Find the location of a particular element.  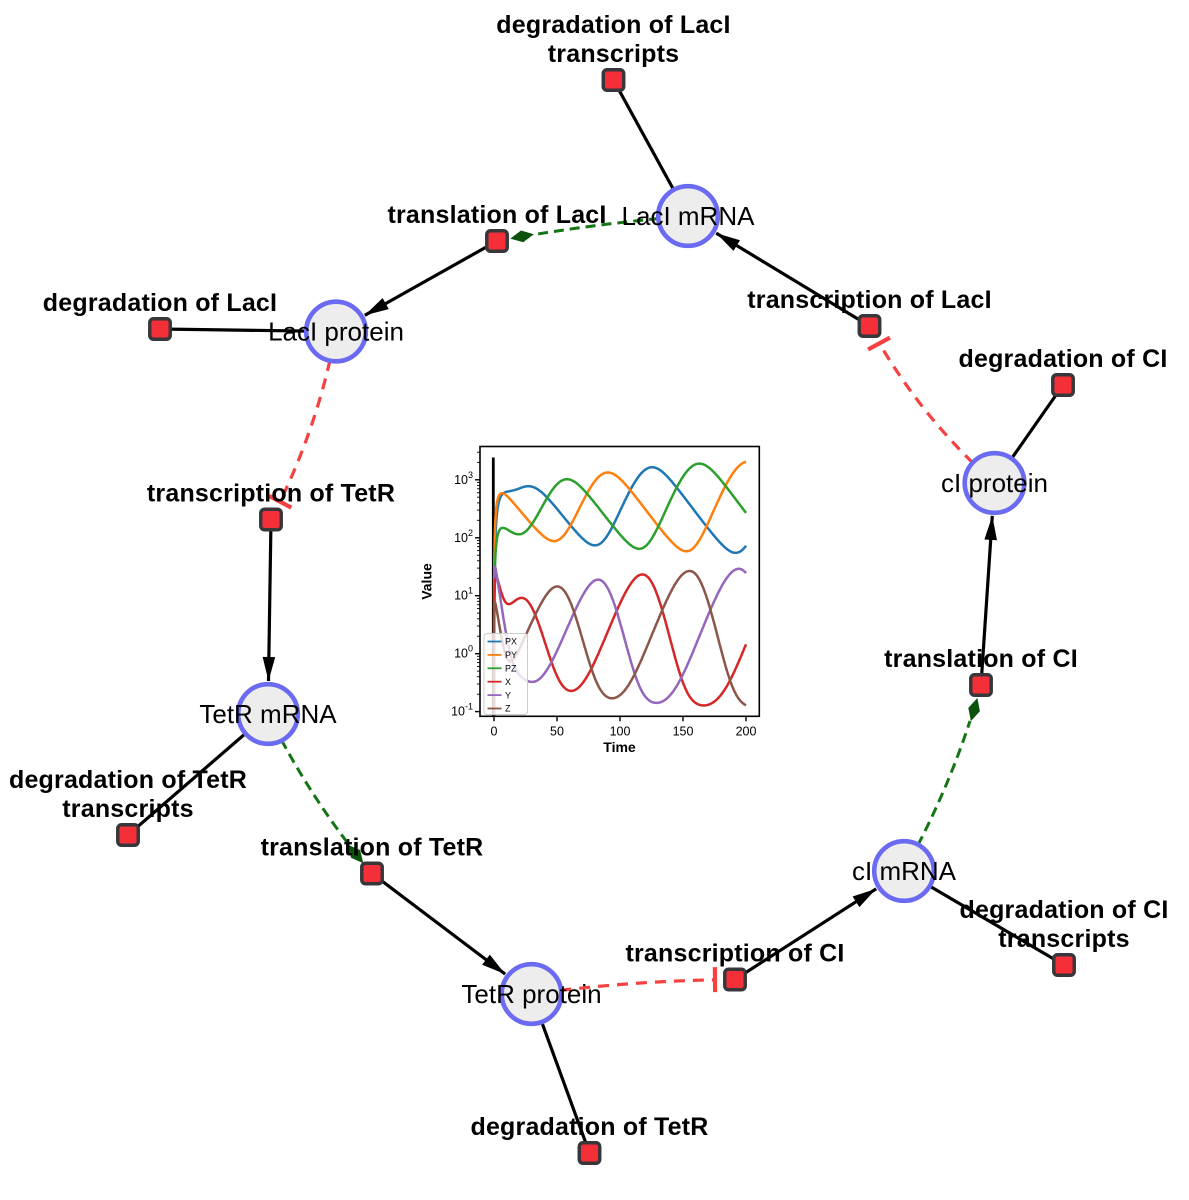

svg-text: translation of CI is located at coordinates (981, 659).